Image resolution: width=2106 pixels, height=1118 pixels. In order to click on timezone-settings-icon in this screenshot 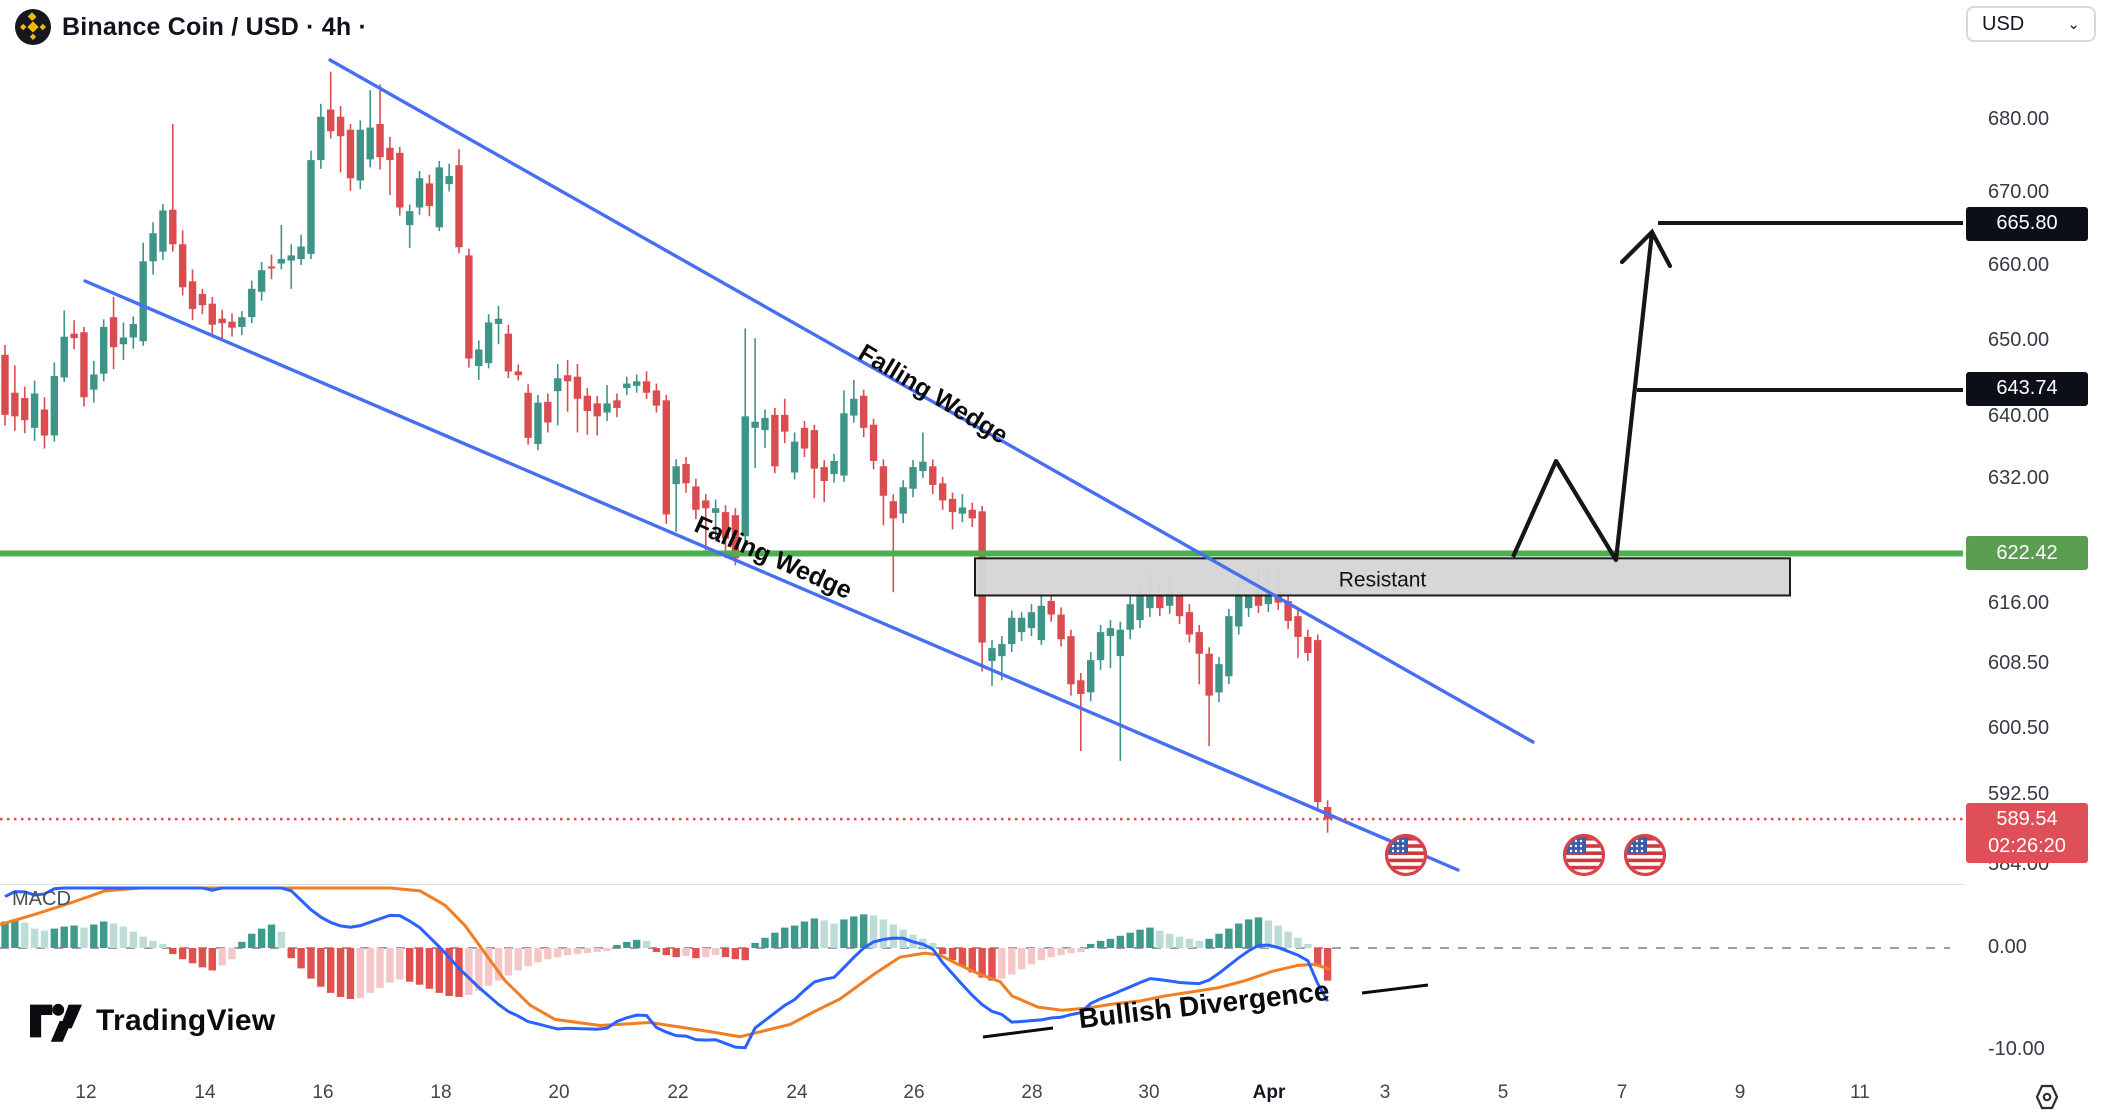, I will do `click(2047, 1097)`.